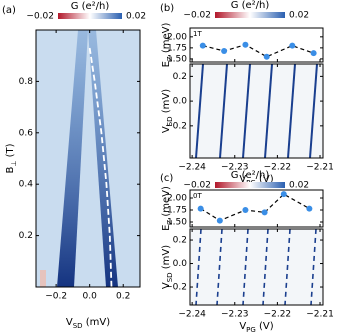 This screenshot has height=334, width=347. What do you see at coordinates (251, 330) in the screenshot?
I see `x-axis-label-part: PG` at bounding box center [251, 330].